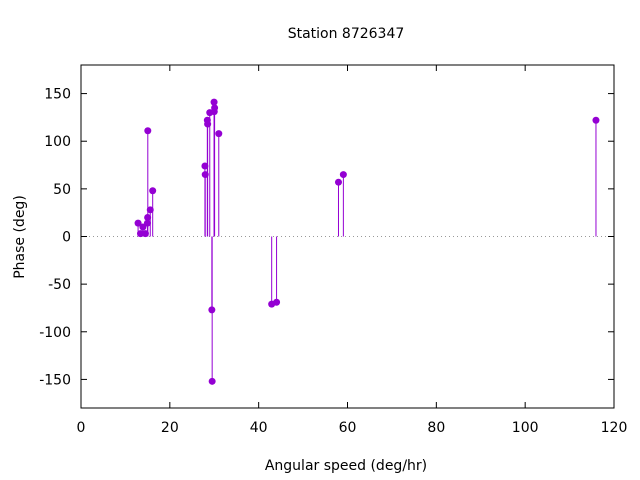 The width and height of the screenshot is (640, 480). Describe the element at coordinates (55, 380) in the screenshot. I see `y-tick-label: -150` at that location.